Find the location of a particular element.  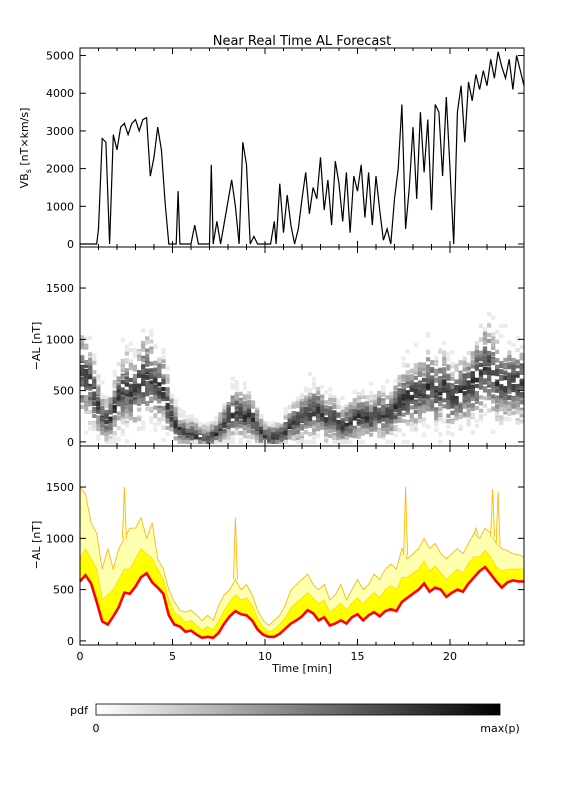

ylabel-unit: [nT×km/s] is located at coordinates (24, 139).